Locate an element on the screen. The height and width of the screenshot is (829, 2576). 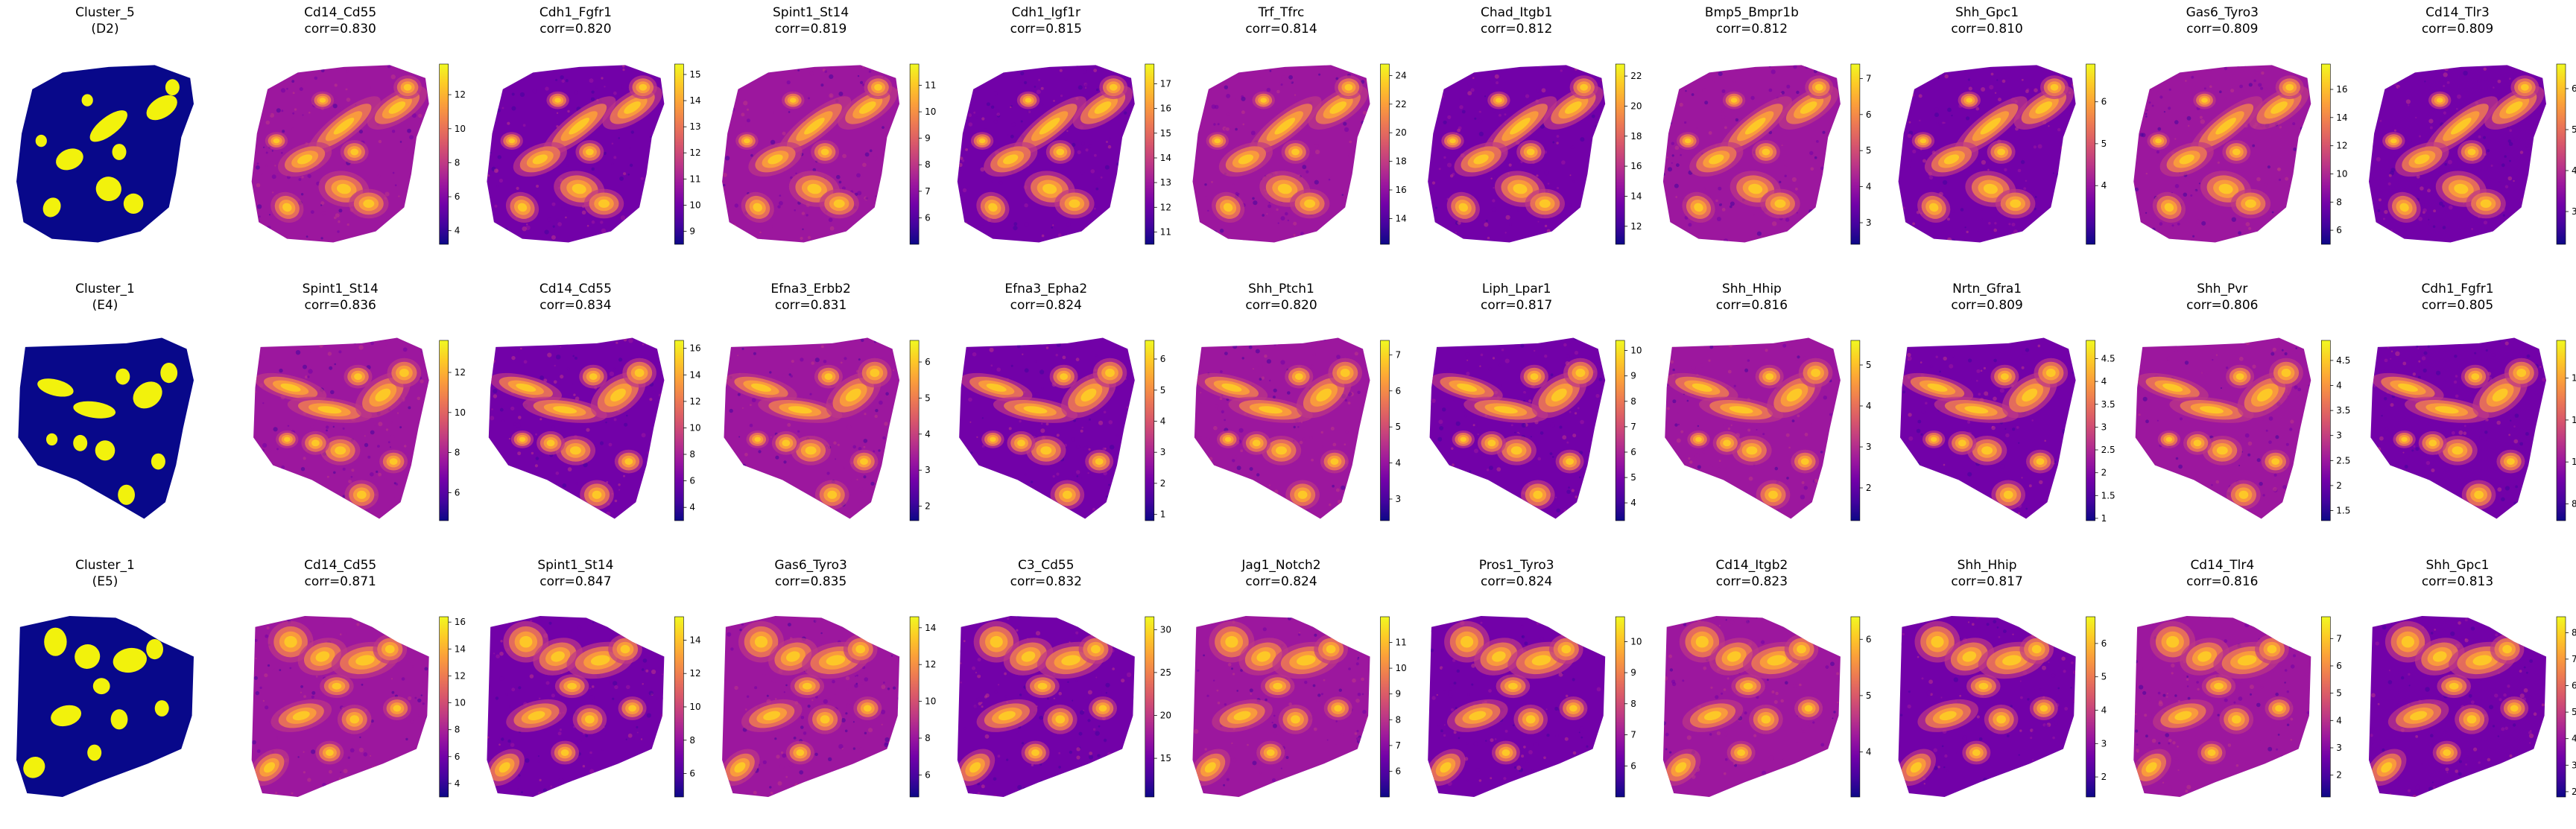
panel-title: Cluster_1 is located at coordinates (105, 565).